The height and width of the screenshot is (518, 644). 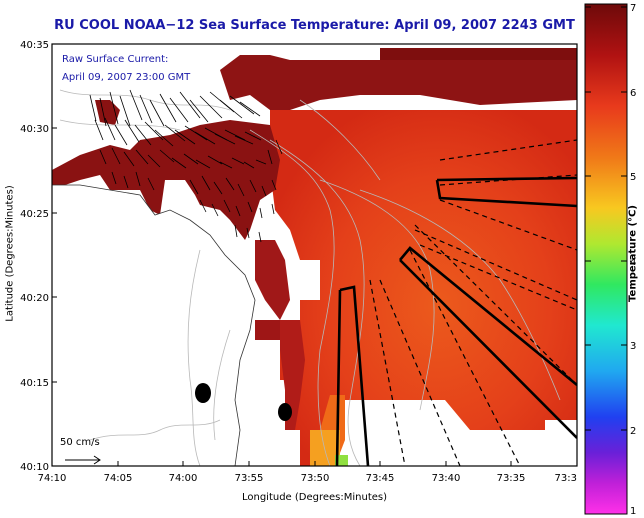 What do you see at coordinates (314, 497) in the screenshot?
I see `x-axis-label: Longitude (Degrees:Minutes)` at bounding box center [314, 497].